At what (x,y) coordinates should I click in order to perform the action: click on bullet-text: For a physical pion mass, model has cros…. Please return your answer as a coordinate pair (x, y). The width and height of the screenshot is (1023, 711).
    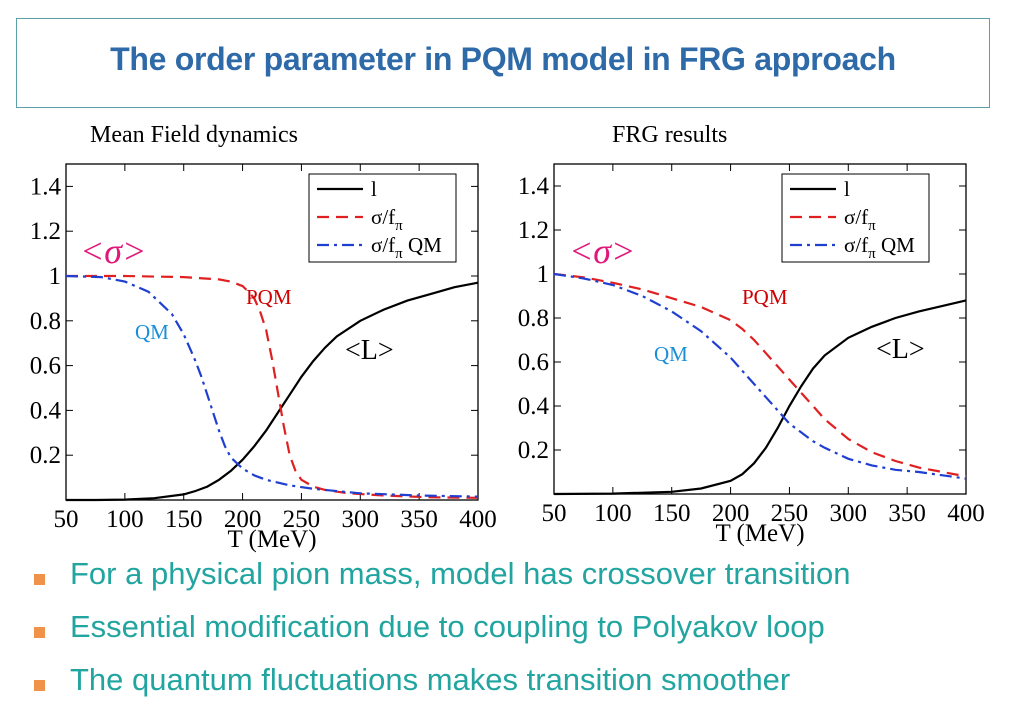
    Looking at the image, I should click on (460, 573).